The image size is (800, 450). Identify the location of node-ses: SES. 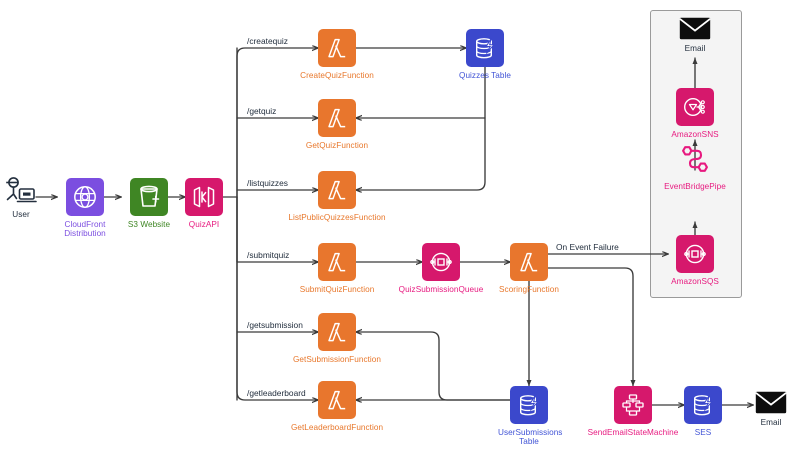
(703, 411).